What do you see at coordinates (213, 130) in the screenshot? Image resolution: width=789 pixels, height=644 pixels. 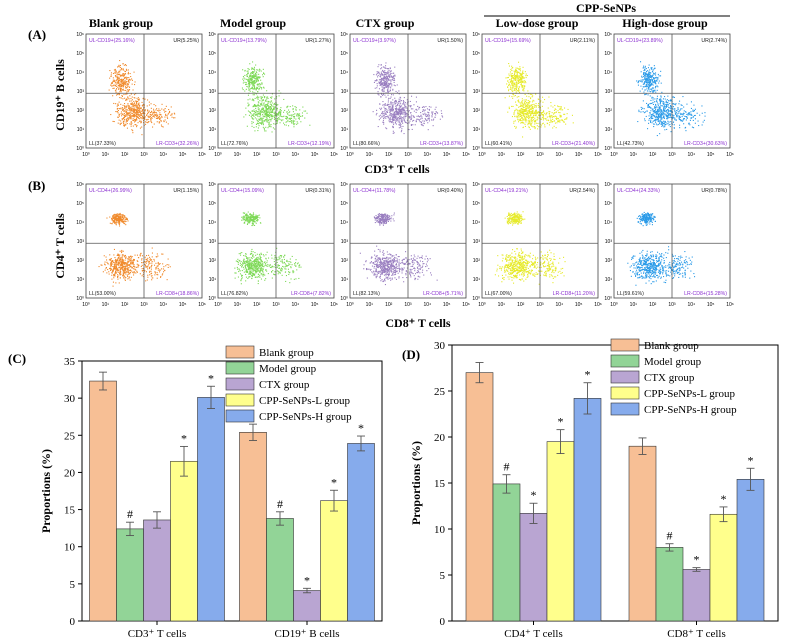 I see `flow-y-tick: 10¹` at bounding box center [213, 130].